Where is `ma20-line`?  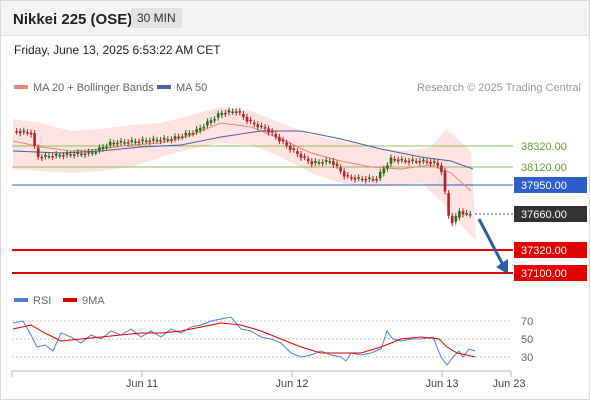 ma20-line is located at coordinates (242, 157).